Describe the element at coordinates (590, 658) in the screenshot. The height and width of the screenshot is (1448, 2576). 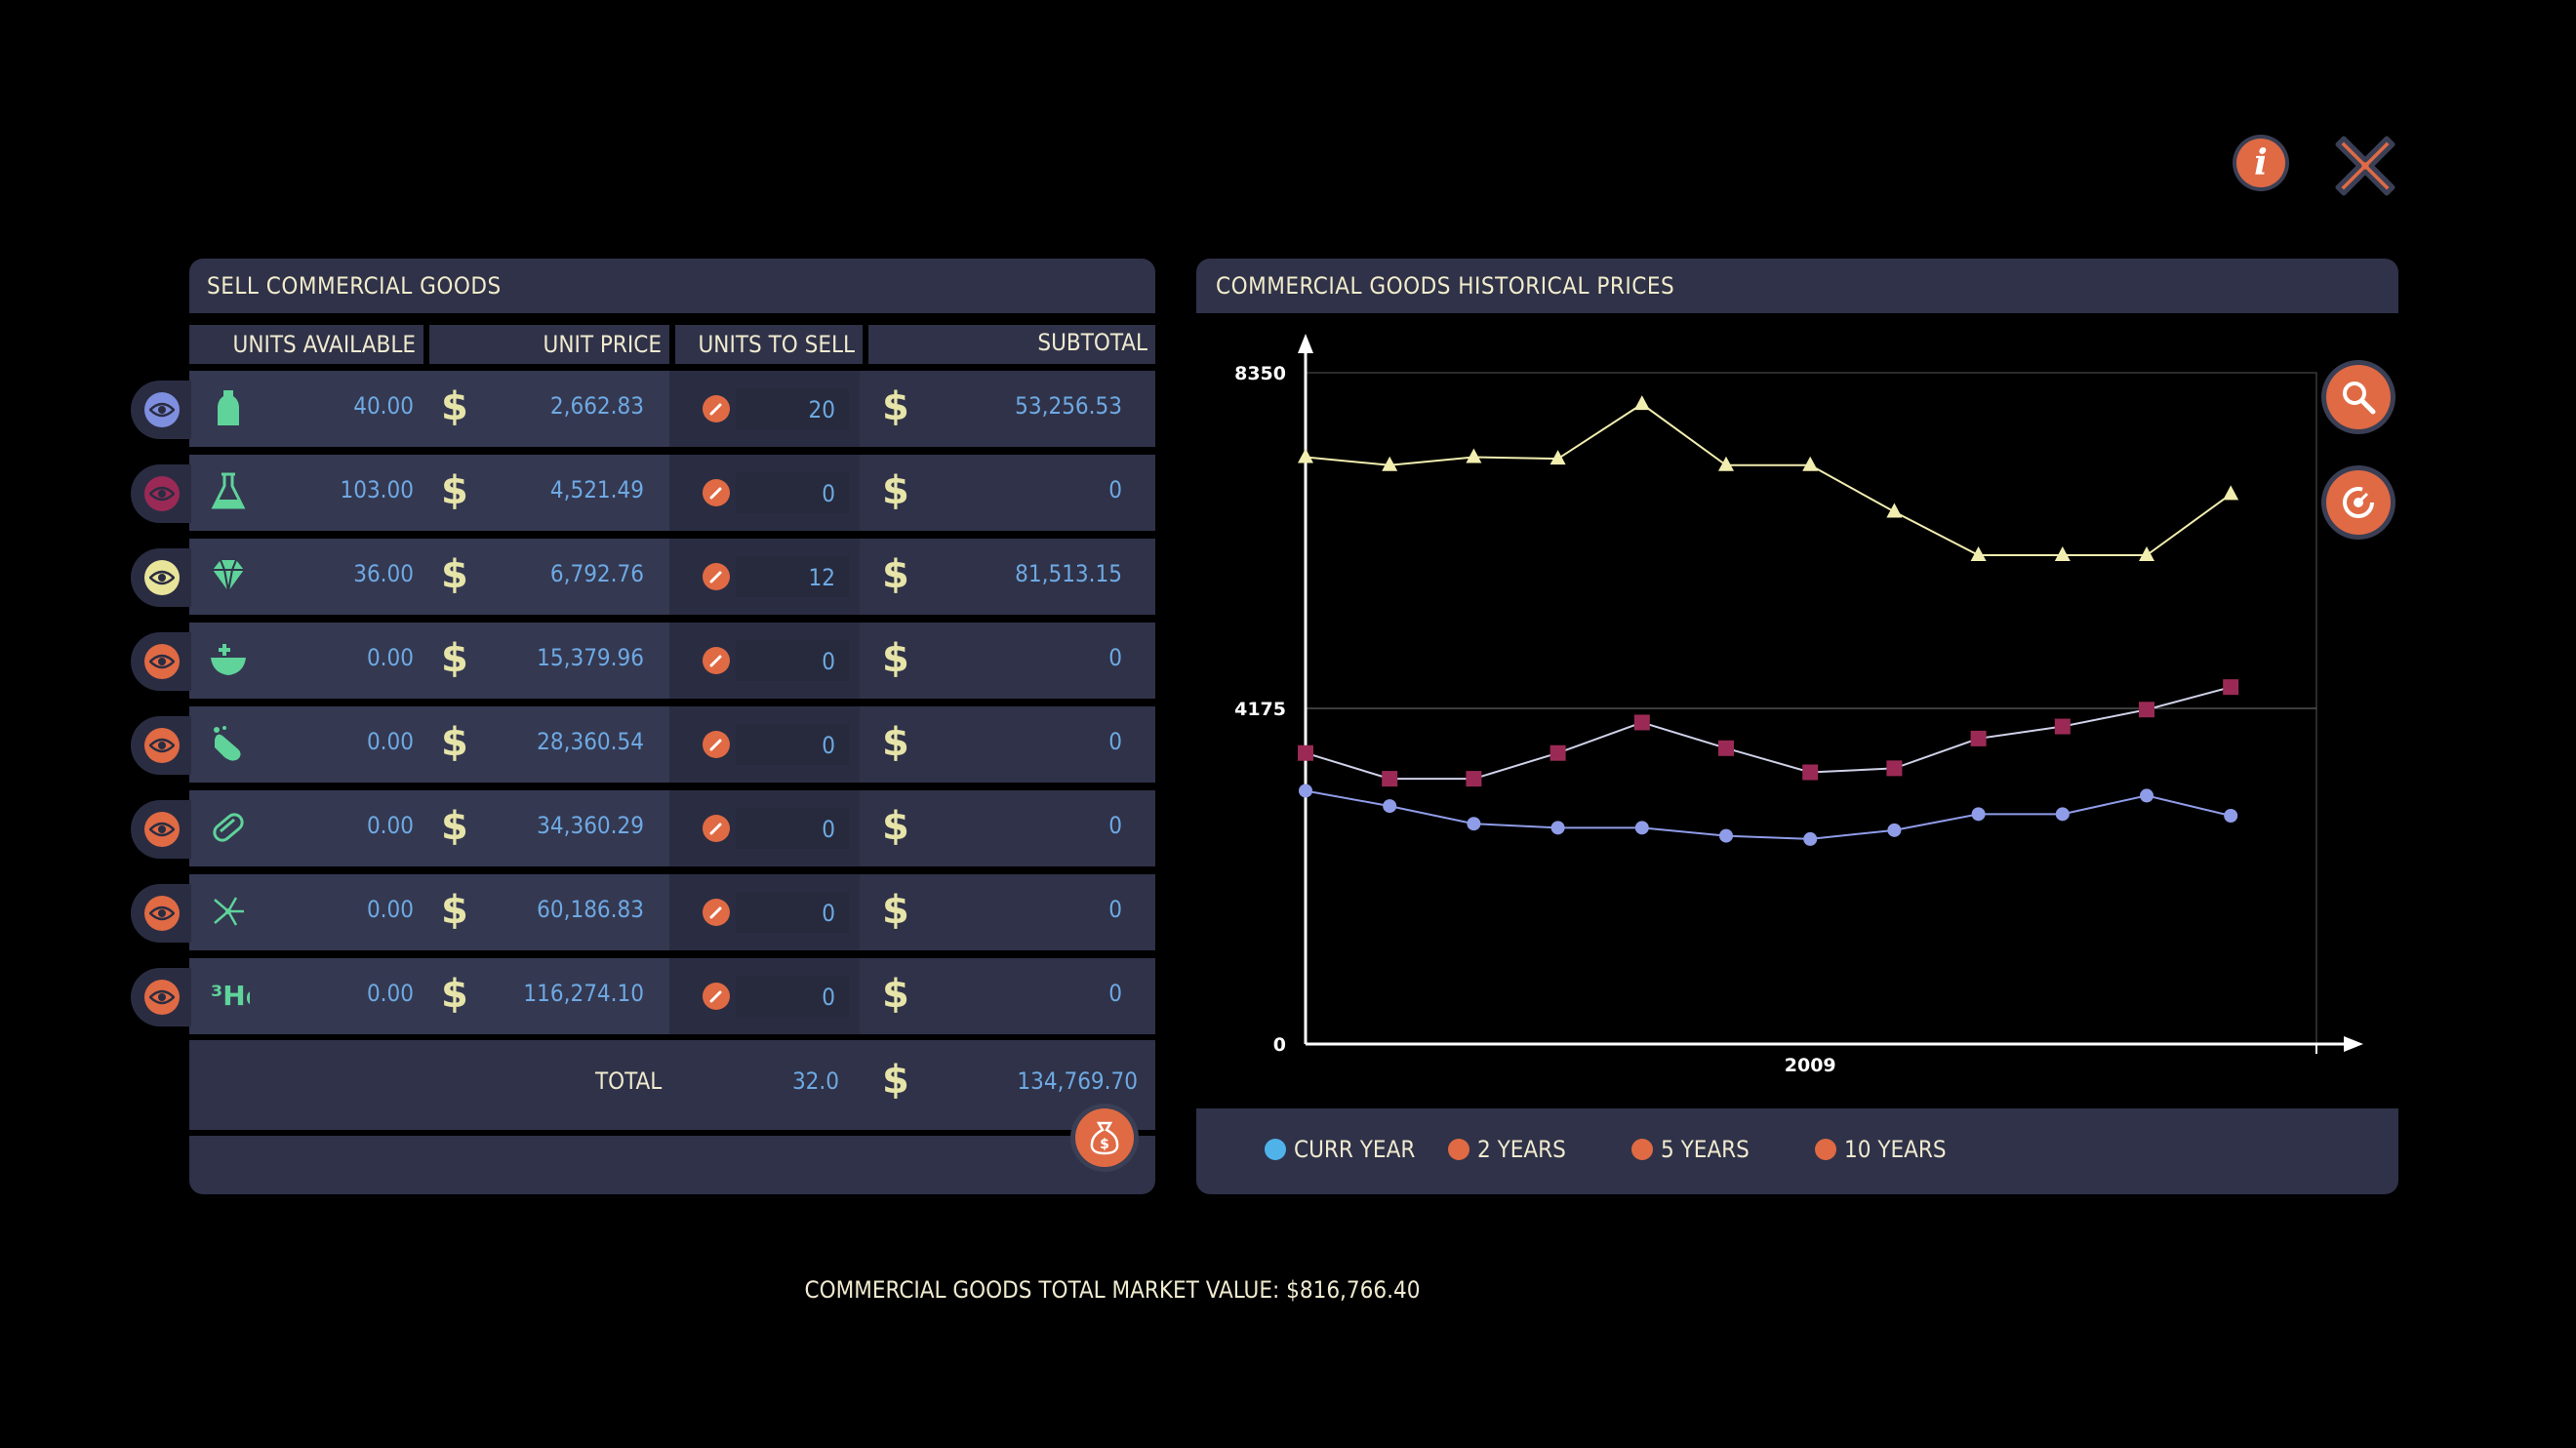
I see `unit-price: 15,379.96` at that location.